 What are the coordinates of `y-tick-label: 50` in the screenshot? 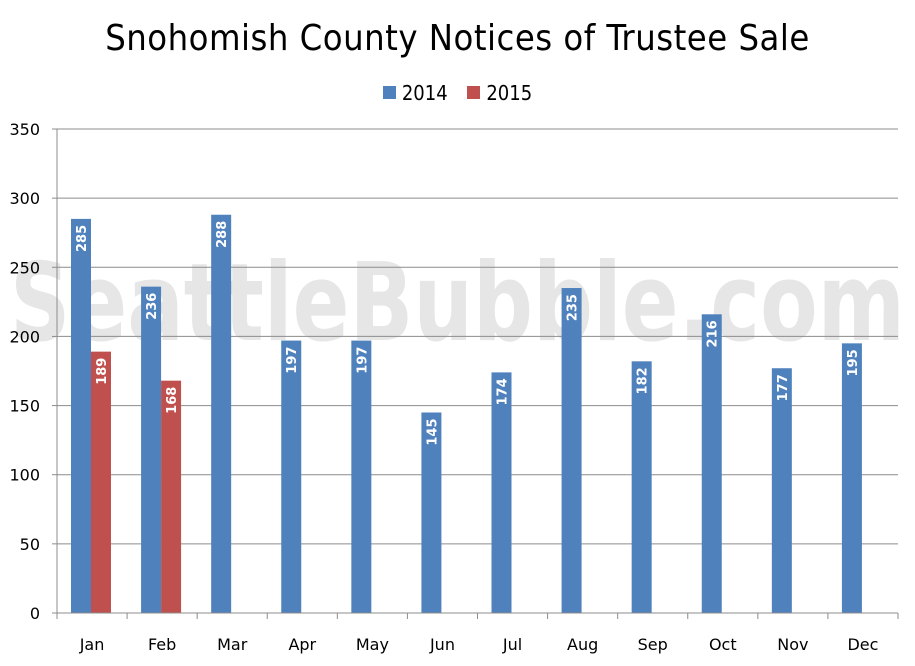 It's located at (30, 544).